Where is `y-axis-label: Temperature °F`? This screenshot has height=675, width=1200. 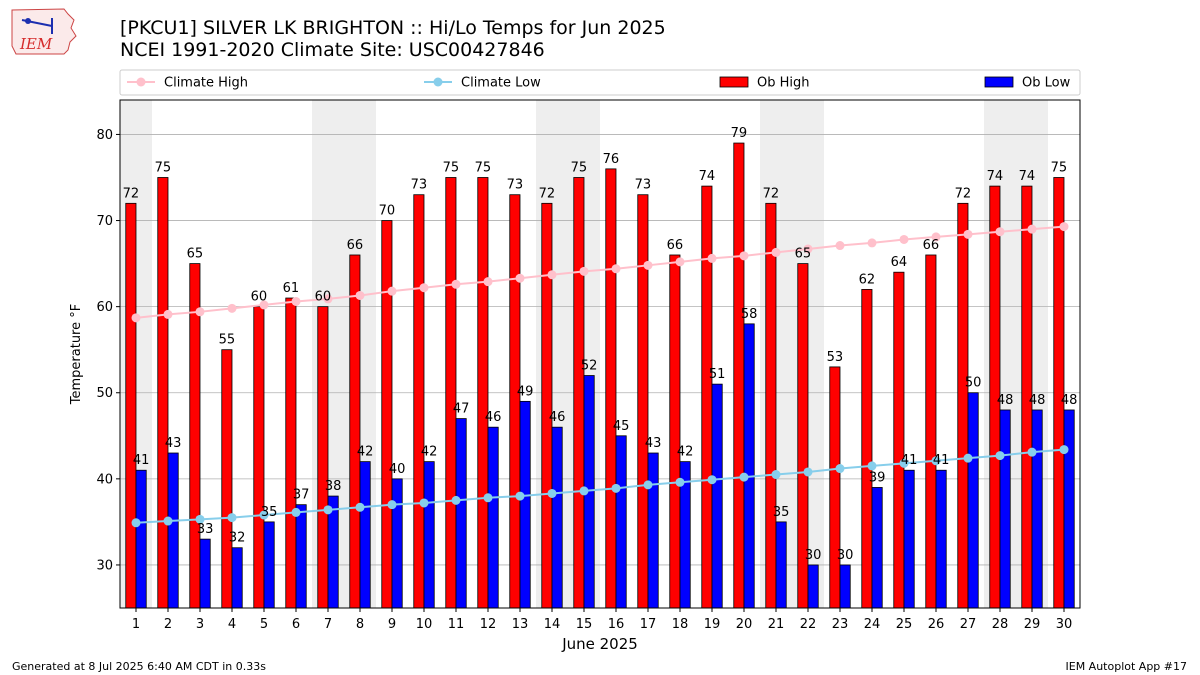 y-axis-label: Temperature °F is located at coordinates (76, 354).